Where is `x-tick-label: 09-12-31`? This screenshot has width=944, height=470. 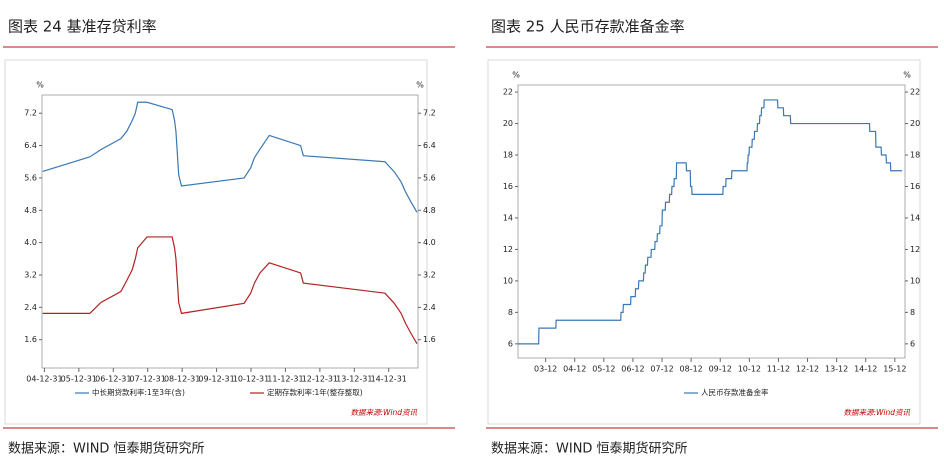
x-tick-label: 09-12-31 is located at coordinates (216, 379).